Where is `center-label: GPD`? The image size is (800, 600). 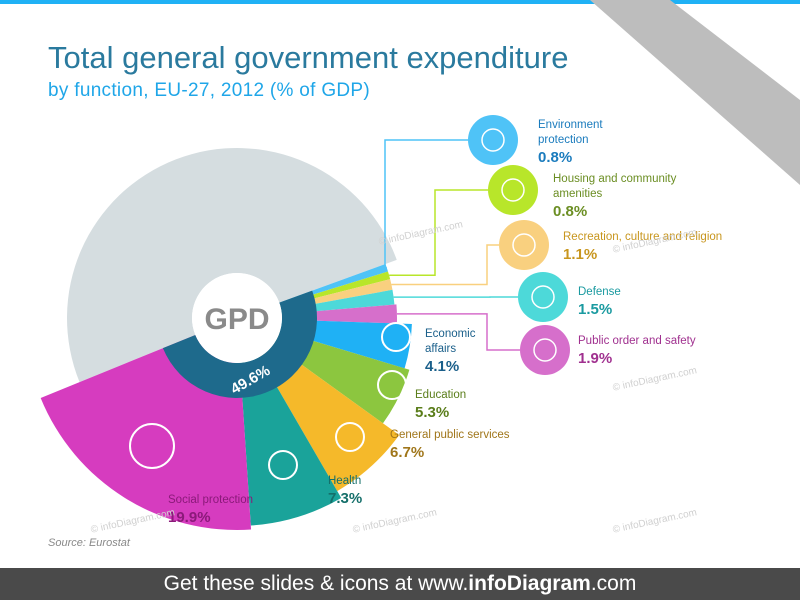 center-label: GPD is located at coordinates (236, 319).